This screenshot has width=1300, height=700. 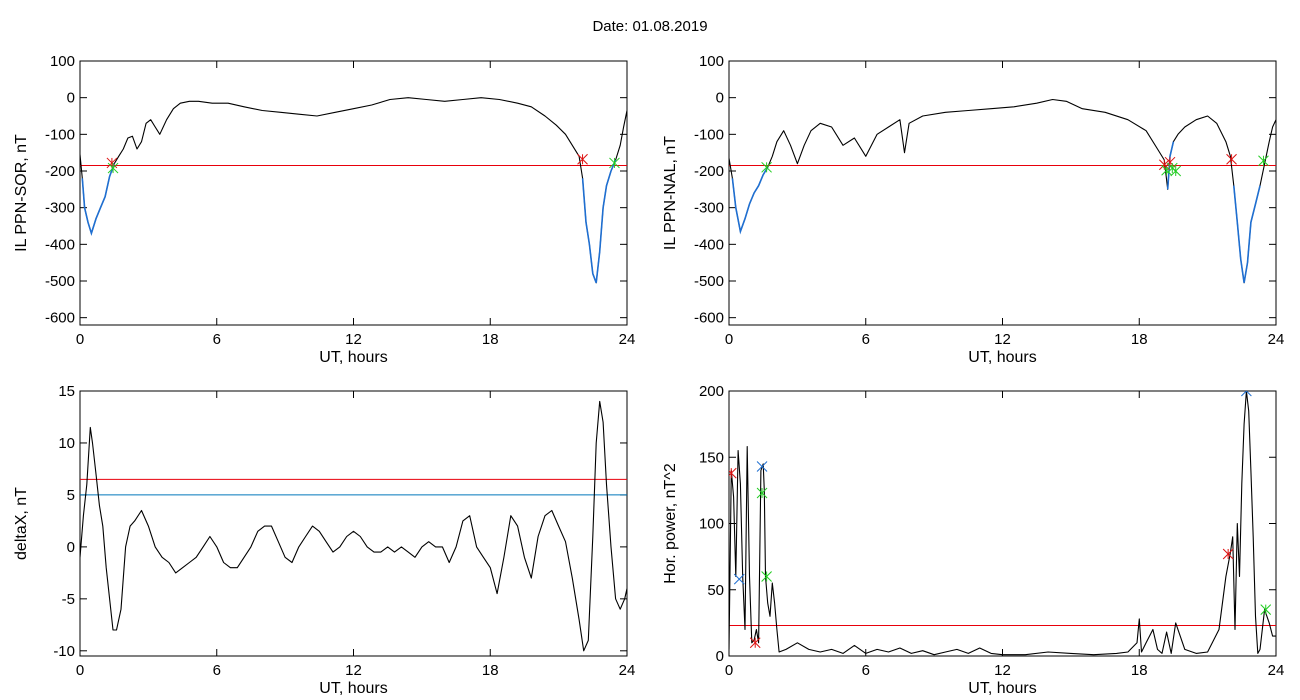 What do you see at coordinates (650, 26) in the screenshot?
I see `figure-title: Date: 01.08.2019` at bounding box center [650, 26].